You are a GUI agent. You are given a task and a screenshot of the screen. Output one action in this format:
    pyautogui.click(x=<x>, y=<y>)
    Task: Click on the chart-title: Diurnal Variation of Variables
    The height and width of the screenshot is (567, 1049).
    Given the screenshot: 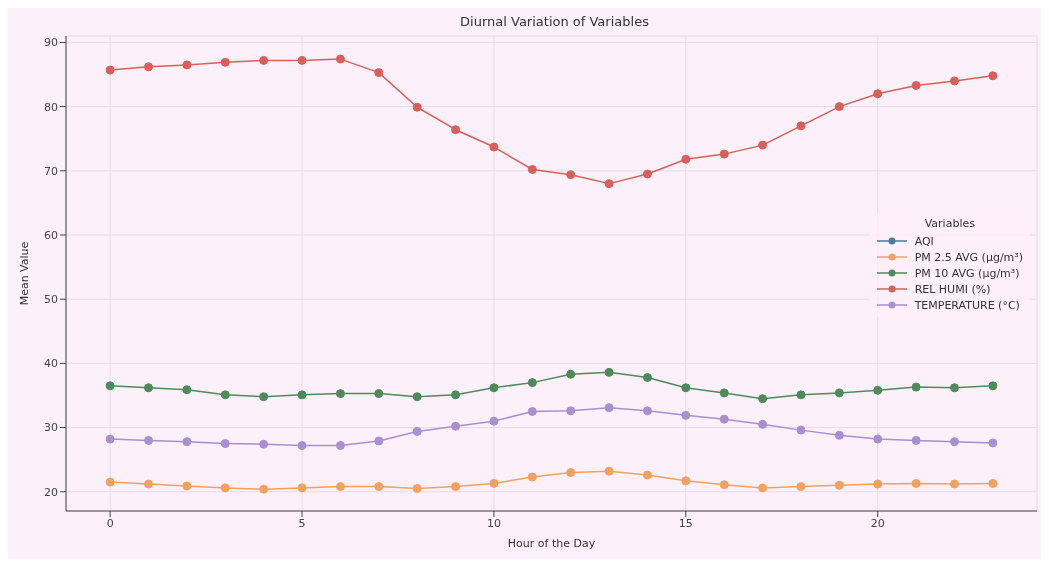 What is the action you would take?
    pyautogui.click(x=554, y=21)
    